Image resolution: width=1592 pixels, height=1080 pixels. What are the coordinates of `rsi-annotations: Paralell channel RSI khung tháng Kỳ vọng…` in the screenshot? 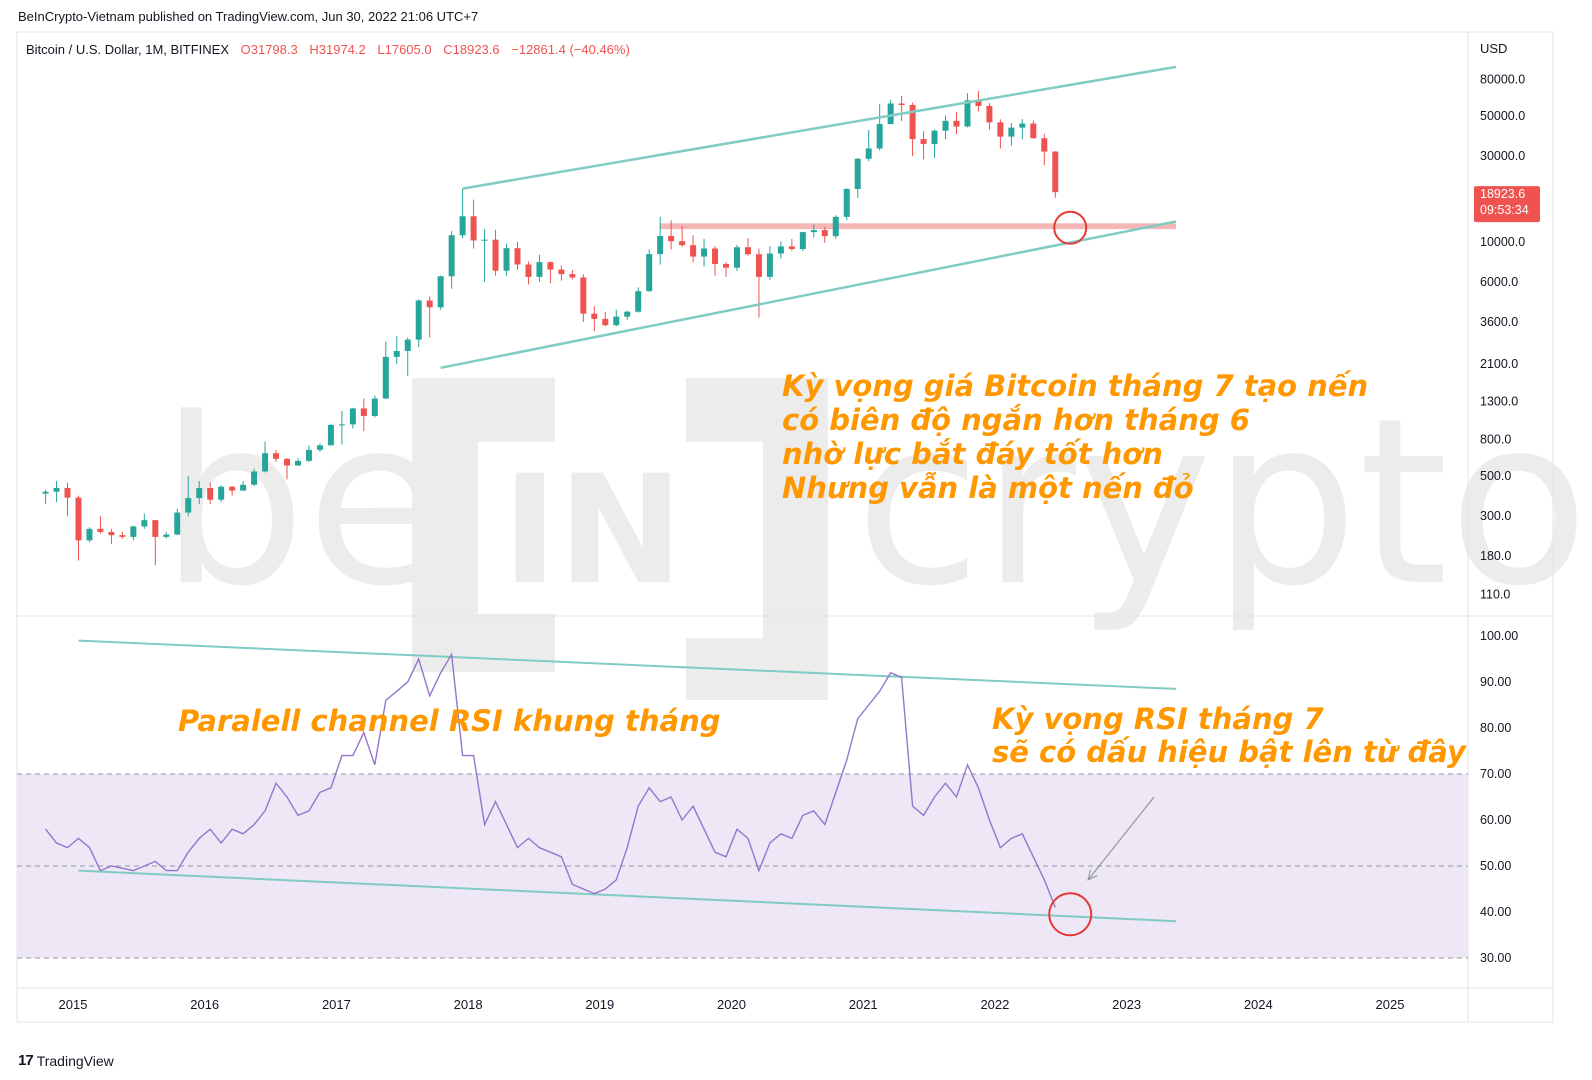 It's located at (822, 735).